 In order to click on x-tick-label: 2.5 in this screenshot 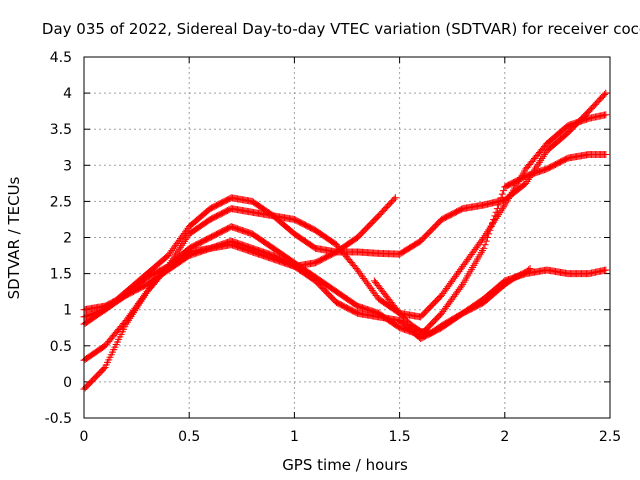, I will do `click(610, 437)`.